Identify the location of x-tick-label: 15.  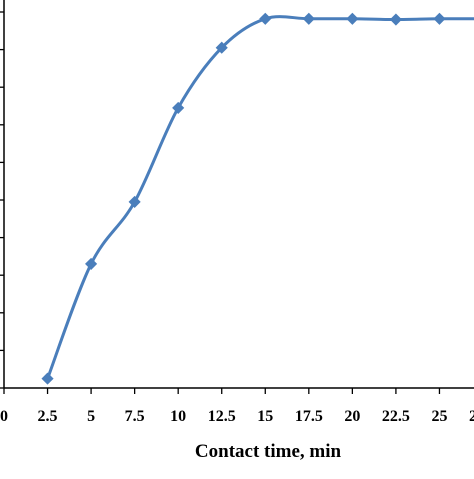
(265, 416).